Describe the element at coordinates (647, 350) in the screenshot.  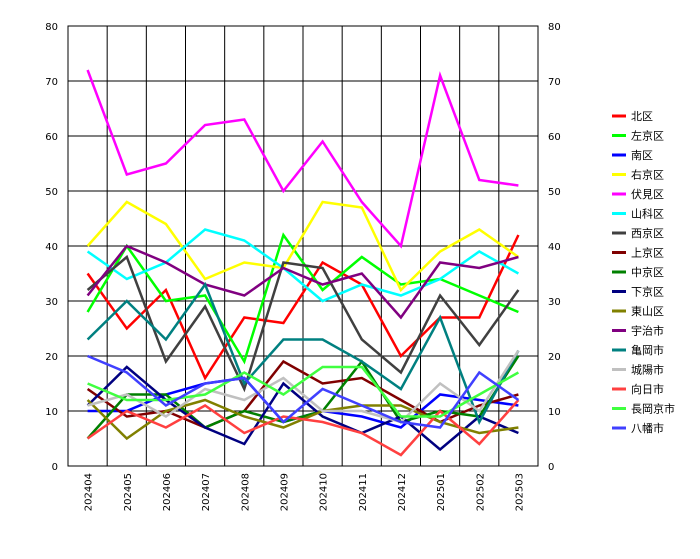
I see `legend-label: 亀岡市` at that location.